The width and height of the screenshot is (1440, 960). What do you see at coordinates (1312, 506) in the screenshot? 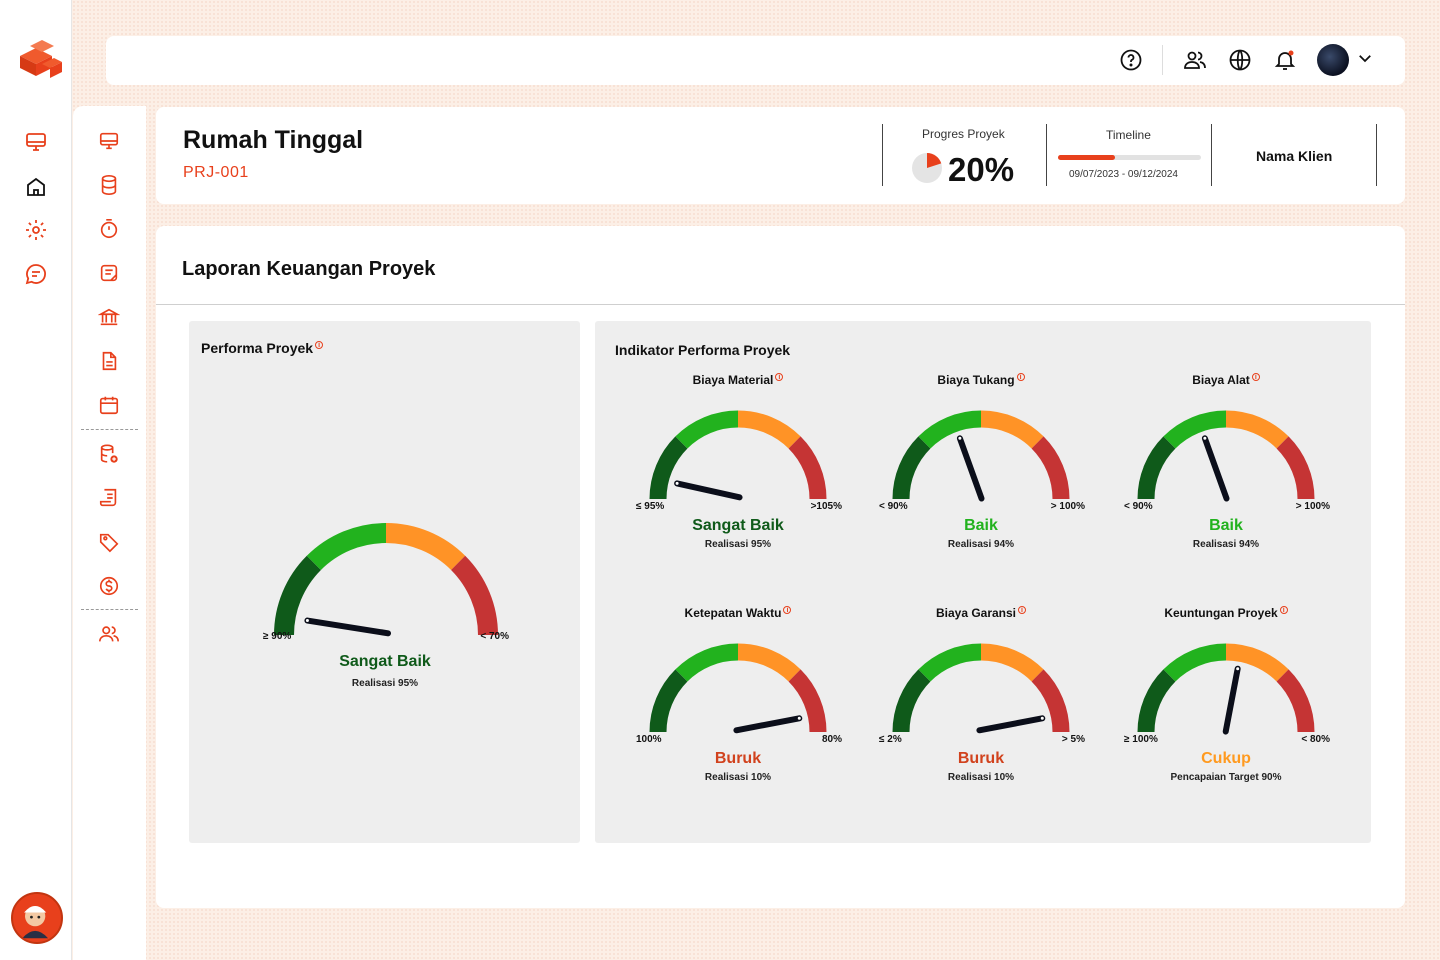
I see `gauge-max-label: > 100%` at bounding box center [1312, 506].